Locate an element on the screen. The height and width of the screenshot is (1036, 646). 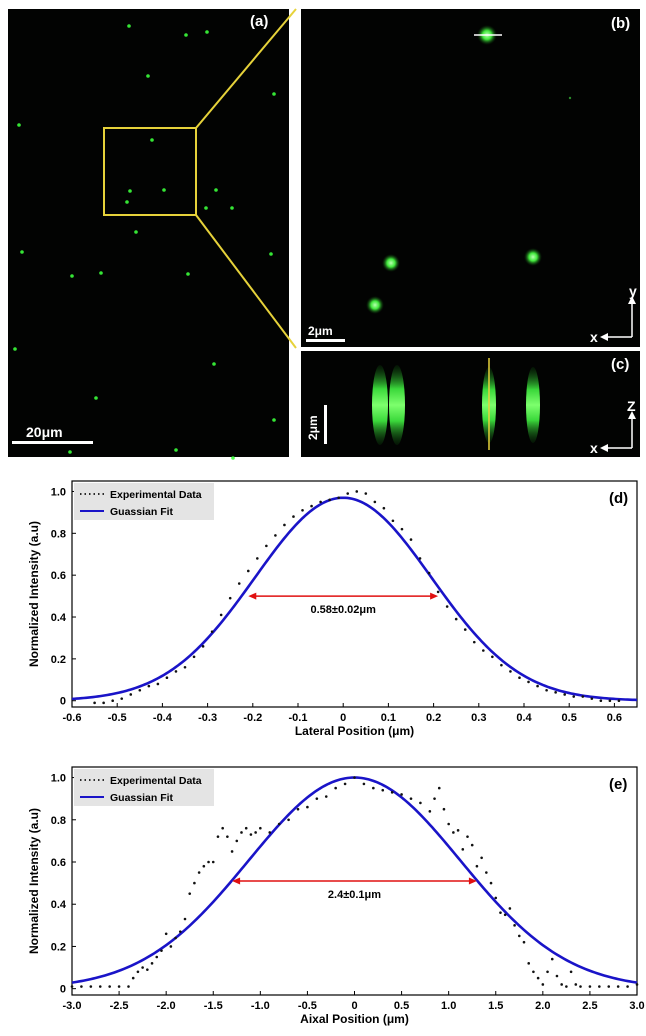
panel-b-scale-bar is located at coordinates (325, 340).